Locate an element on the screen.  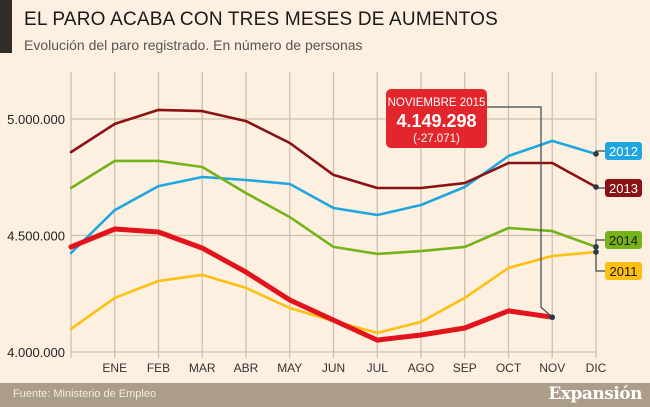
x-tick-label: ABR is located at coordinates (246, 368).